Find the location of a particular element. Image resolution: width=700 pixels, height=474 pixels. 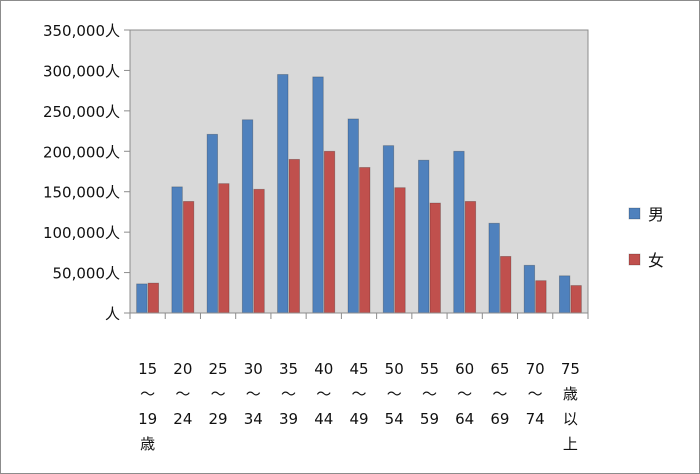

x-category-label-line: 70 is located at coordinates (535, 369).